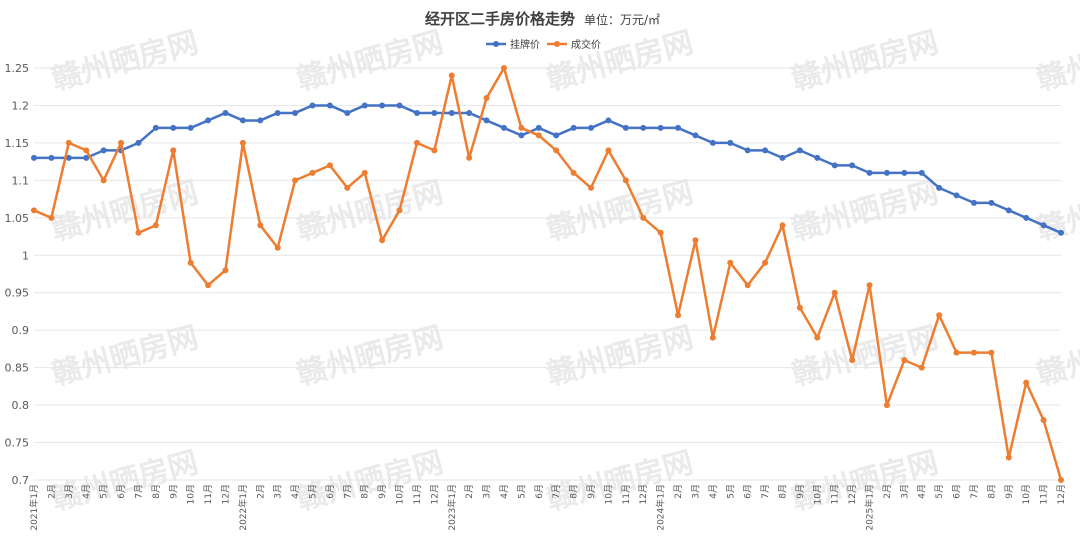 This screenshot has width=1080, height=548. What do you see at coordinates (487, 491) in the screenshot?
I see `x-tick-label: 3月` at bounding box center [487, 491].